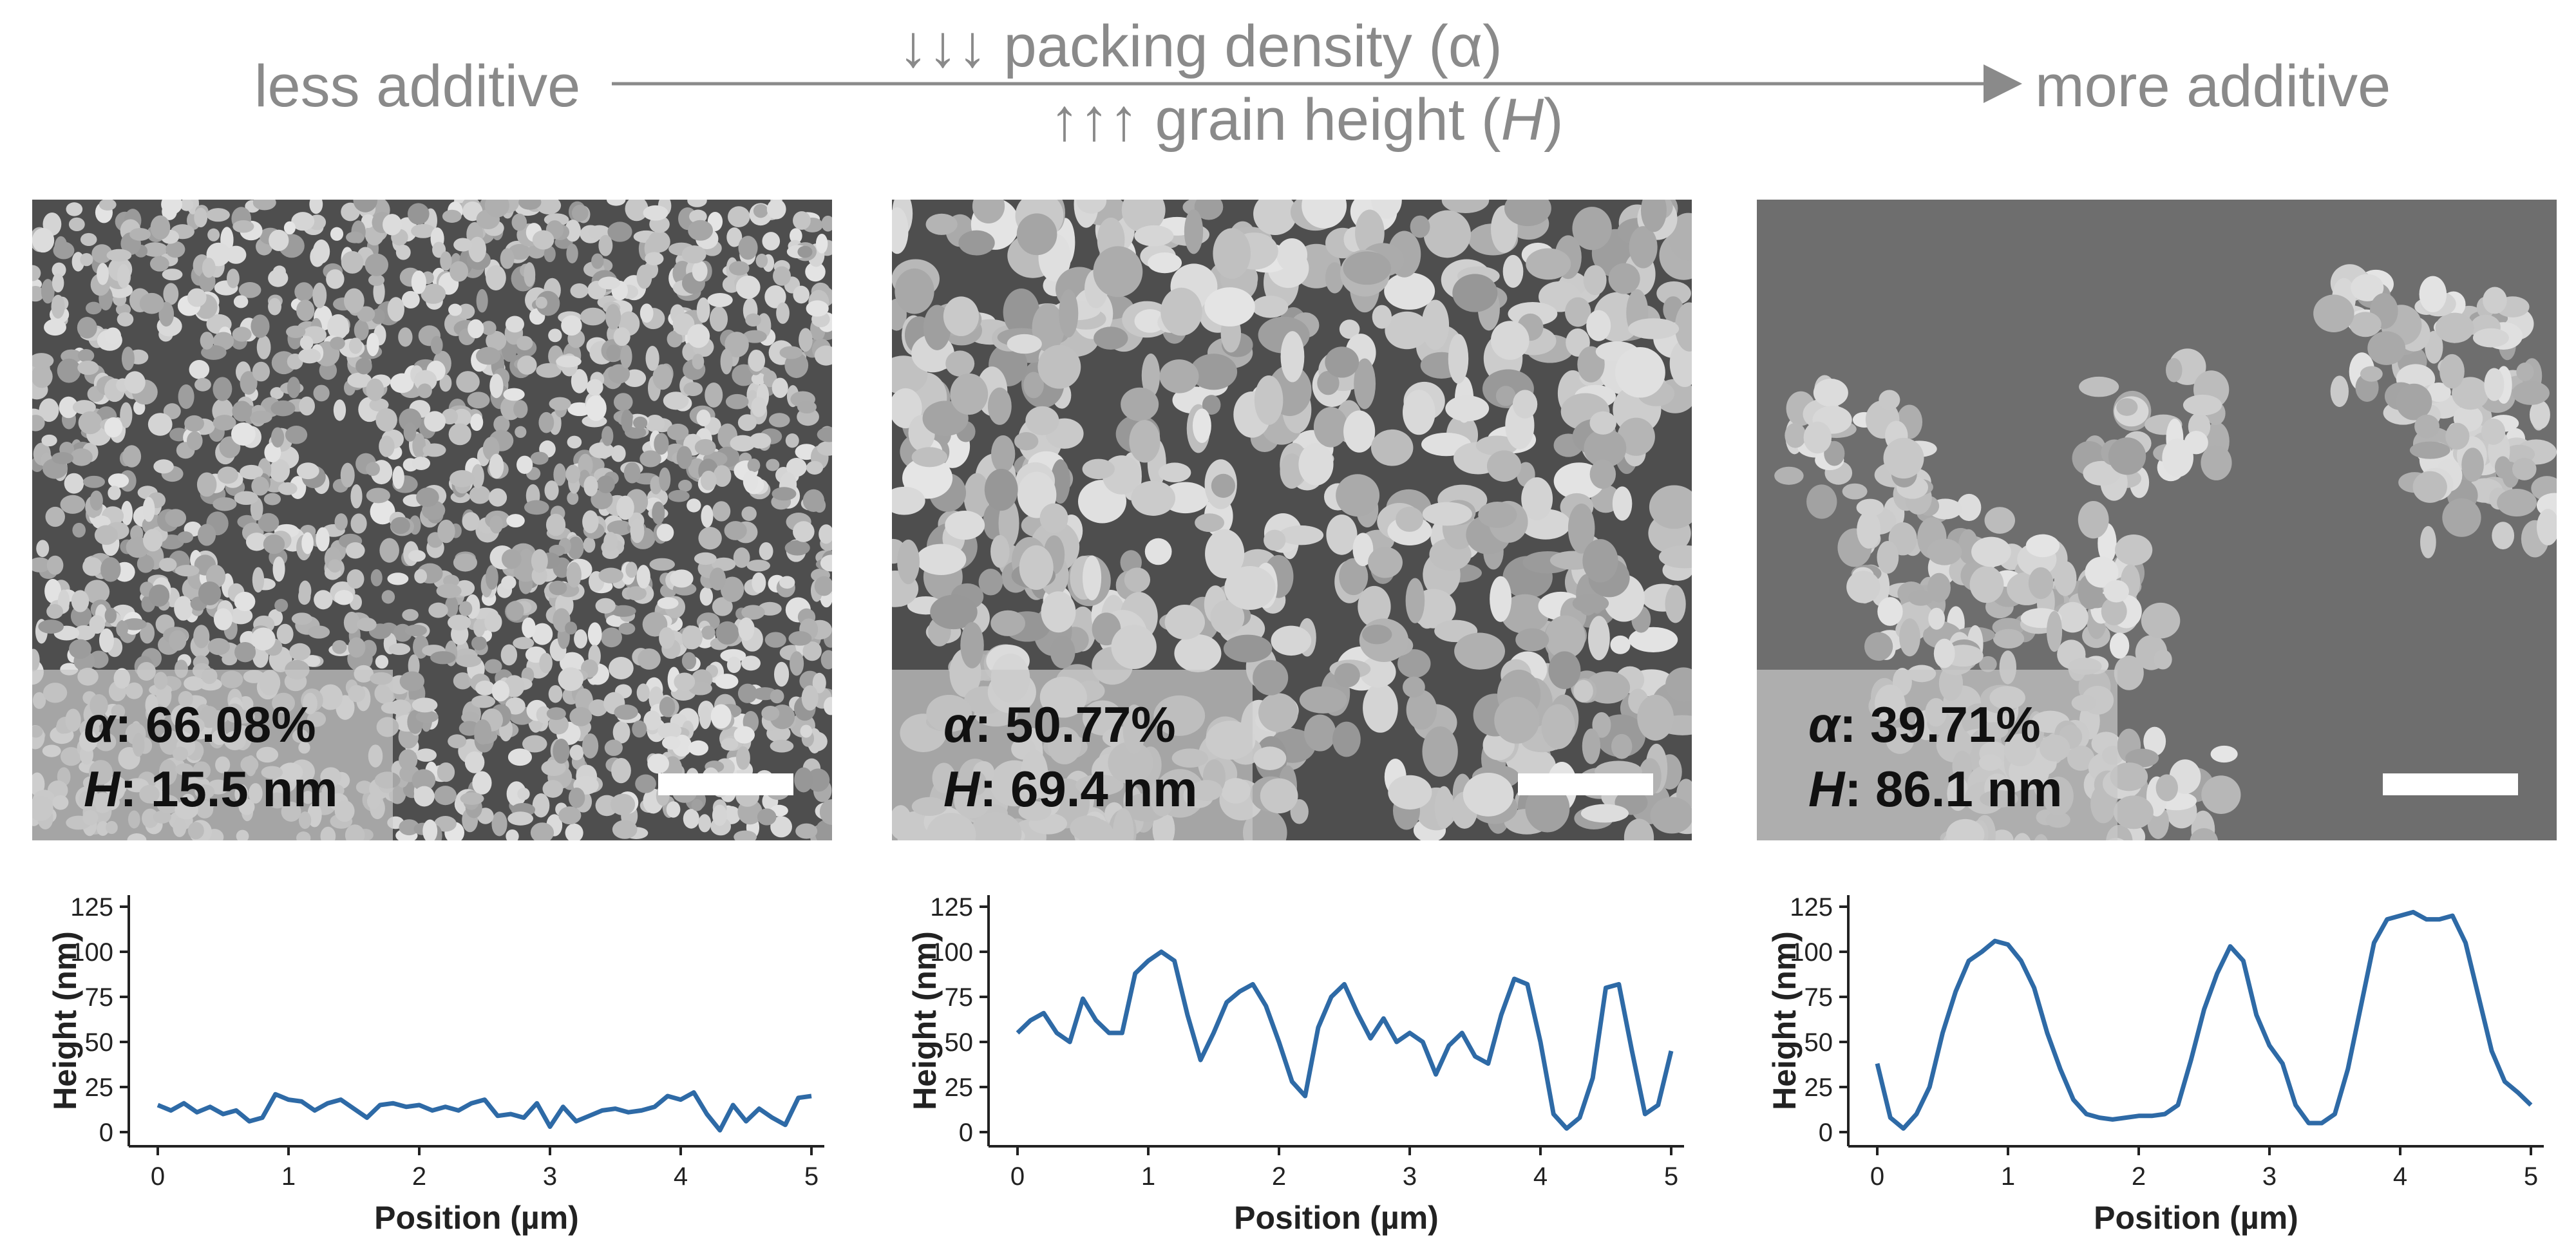 This screenshot has width=2576, height=1239. What do you see at coordinates (1812, 952) in the screenshot?
I see `y-tick-label: 100` at bounding box center [1812, 952].